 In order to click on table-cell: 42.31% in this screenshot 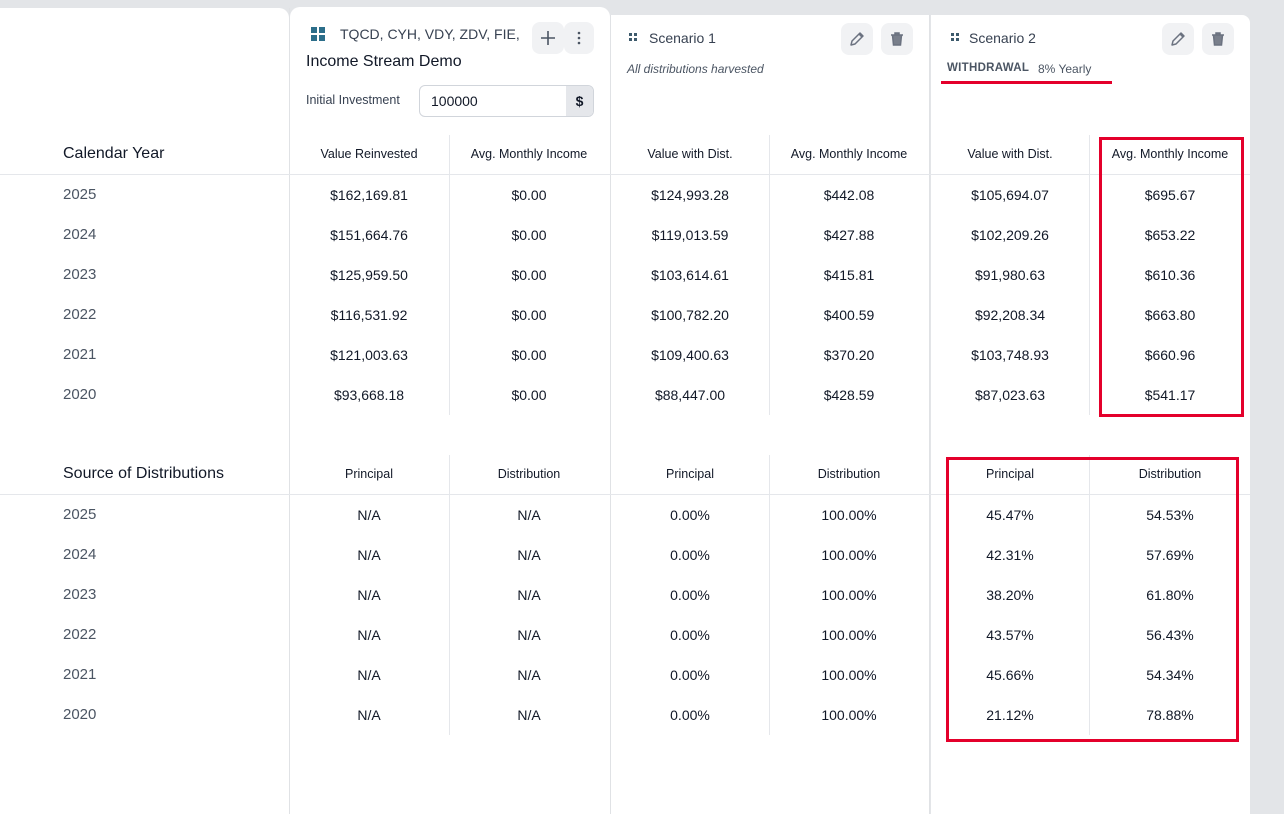, I will do `click(1010, 555)`.